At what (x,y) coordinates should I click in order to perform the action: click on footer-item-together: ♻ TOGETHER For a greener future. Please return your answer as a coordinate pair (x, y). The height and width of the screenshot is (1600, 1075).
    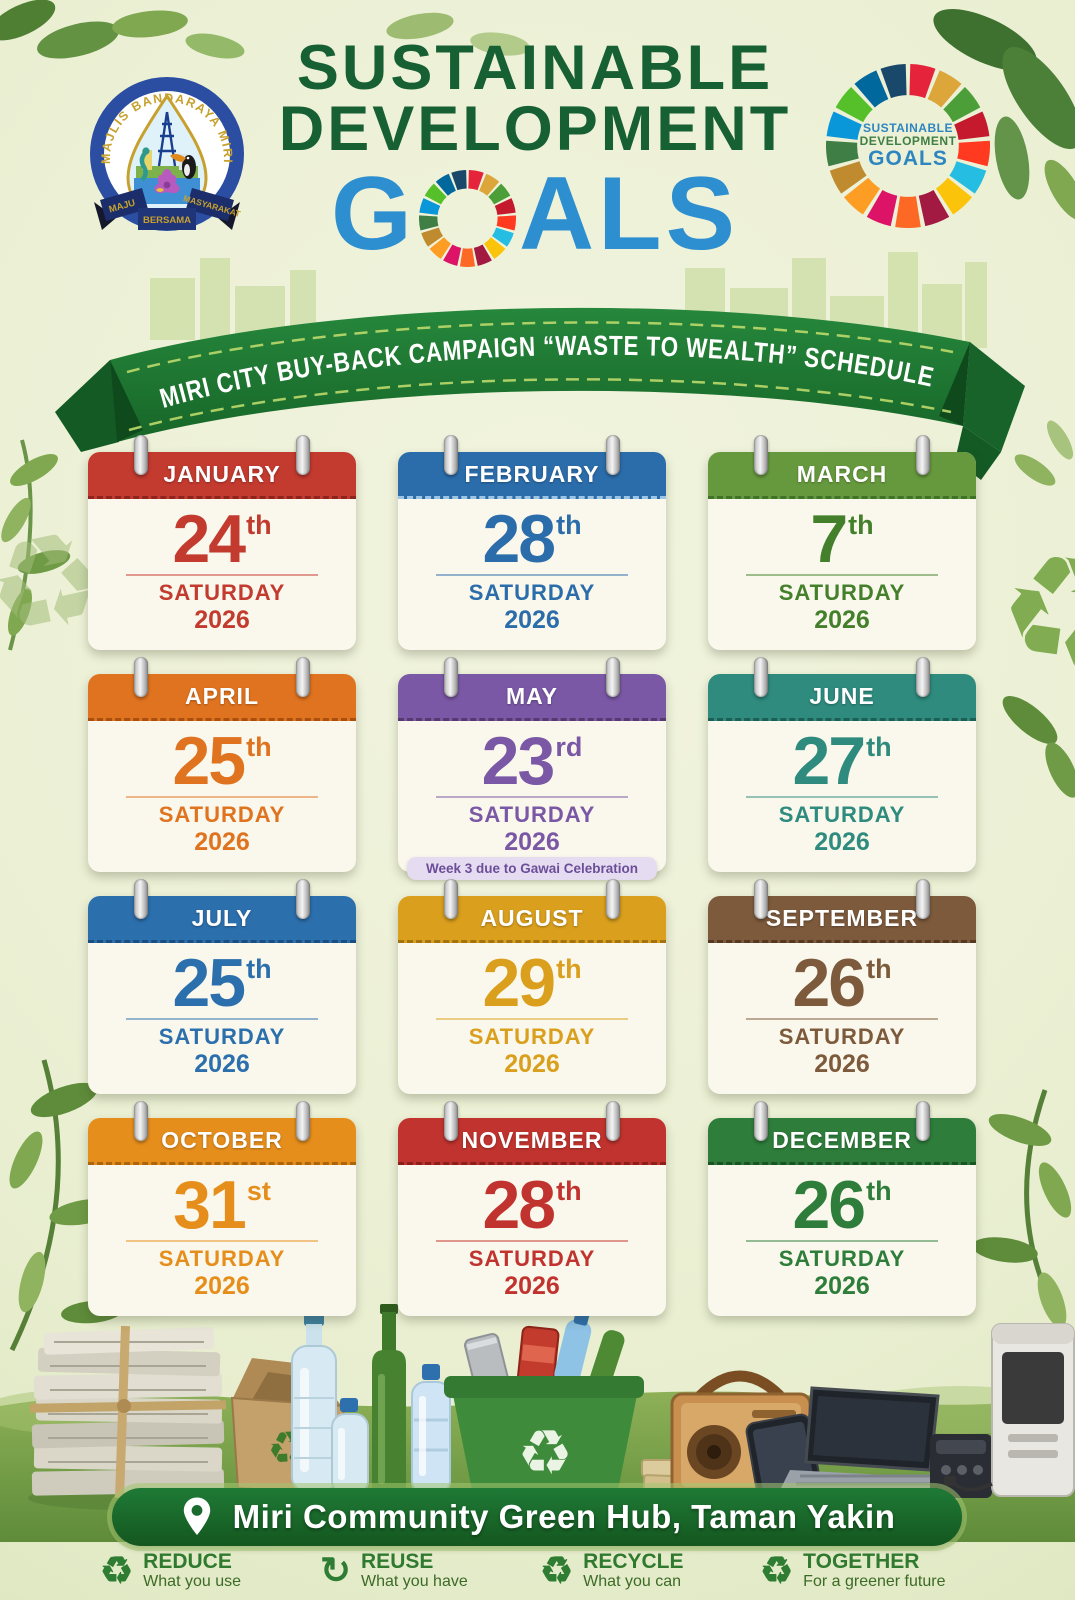
    Looking at the image, I should click on (870, 1570).